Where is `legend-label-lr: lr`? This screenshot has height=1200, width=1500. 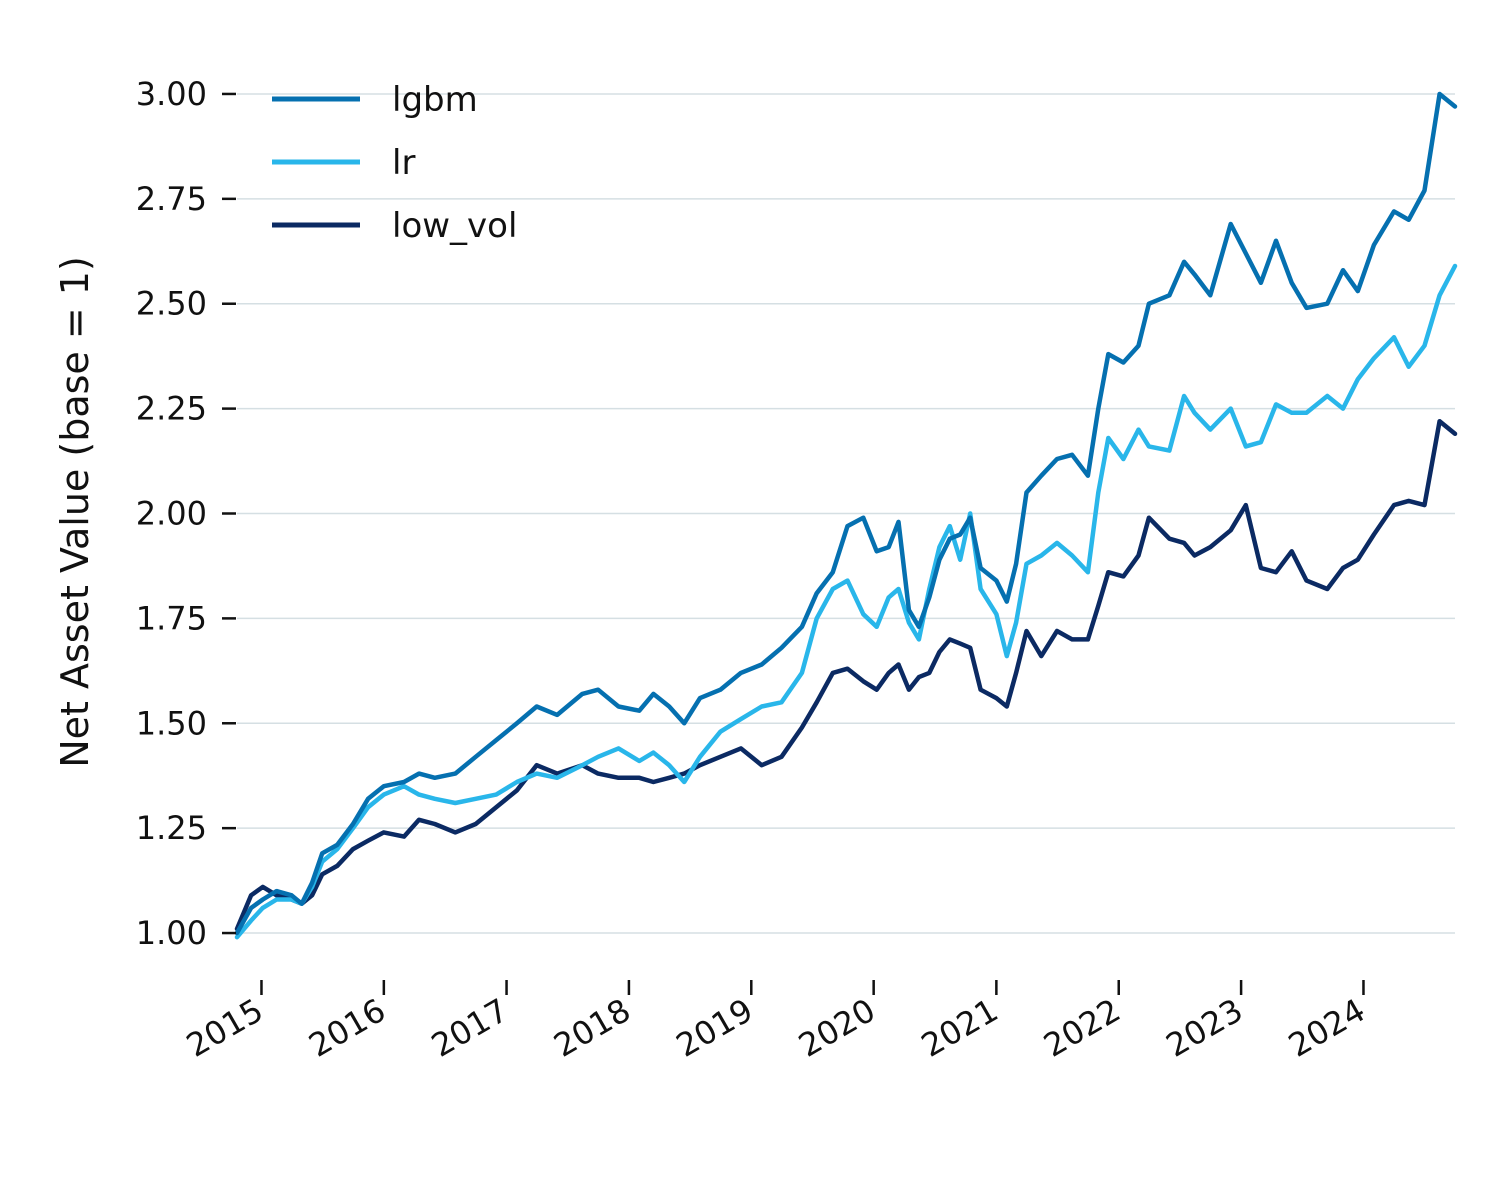
legend-label-lr: lr is located at coordinates (403, 163).